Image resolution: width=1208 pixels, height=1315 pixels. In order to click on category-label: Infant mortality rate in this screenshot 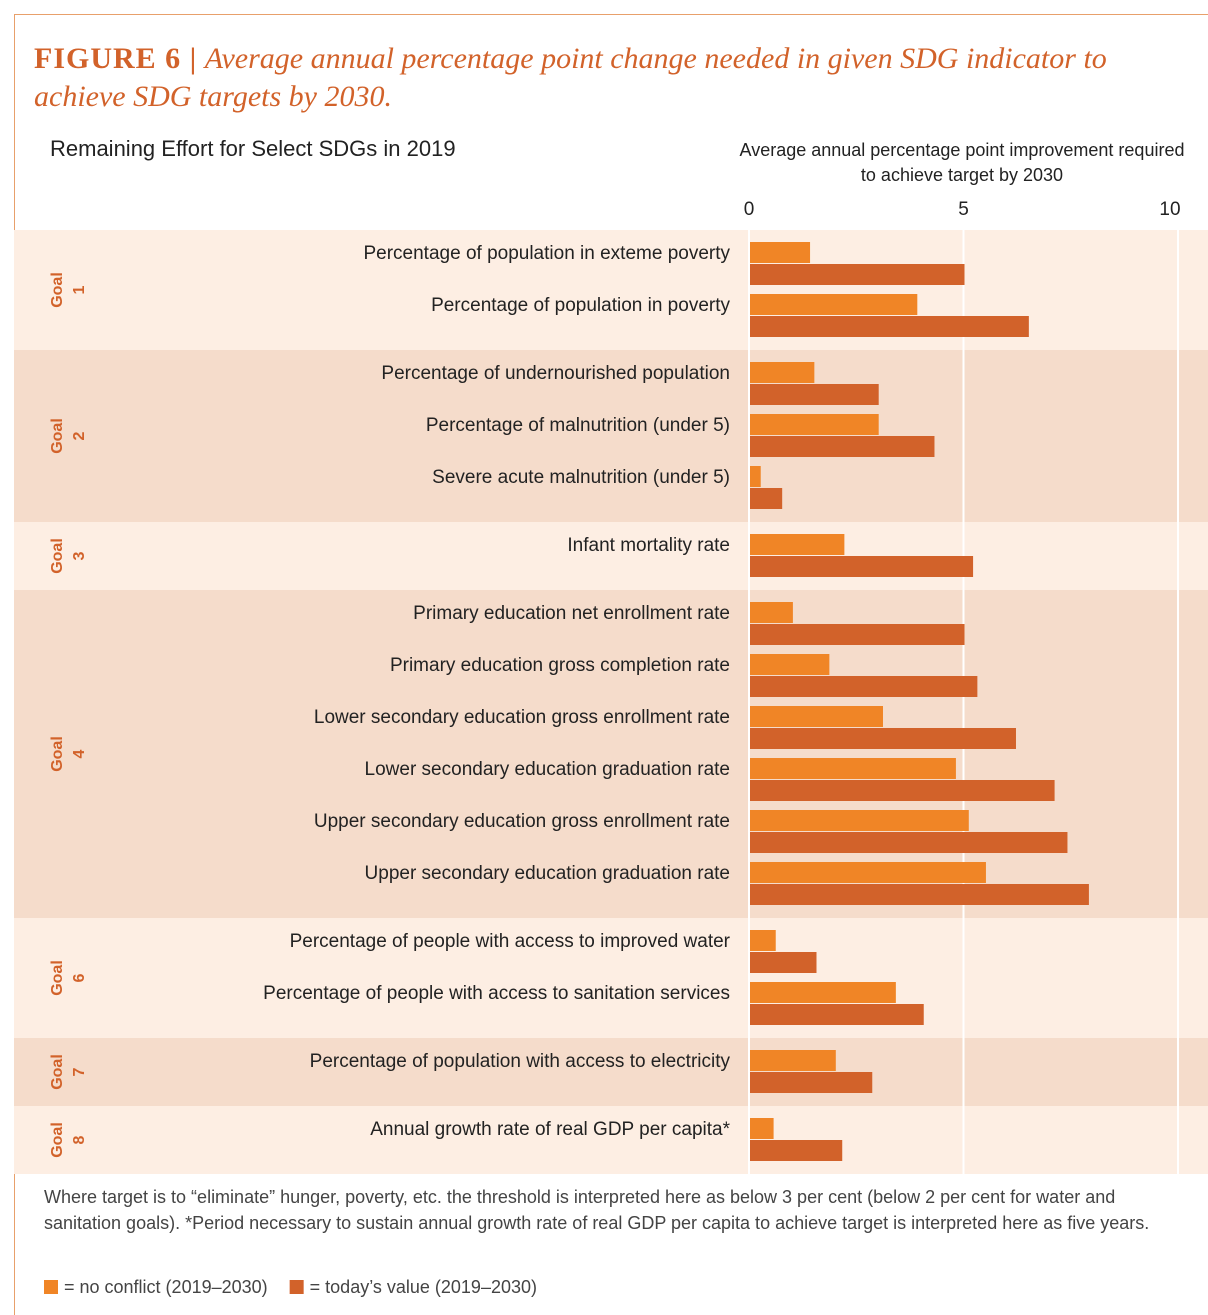, I will do `click(648, 545)`.